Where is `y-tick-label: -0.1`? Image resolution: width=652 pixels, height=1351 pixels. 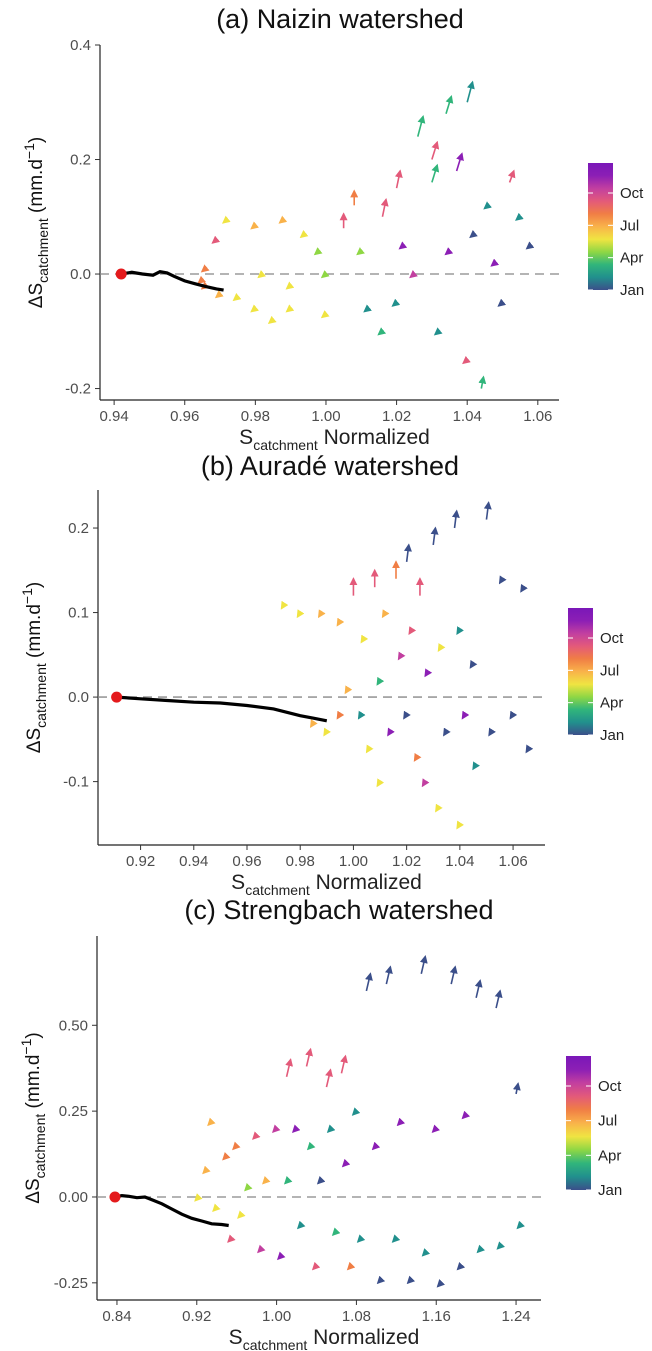 y-tick-label: -0.1 is located at coordinates (76, 782).